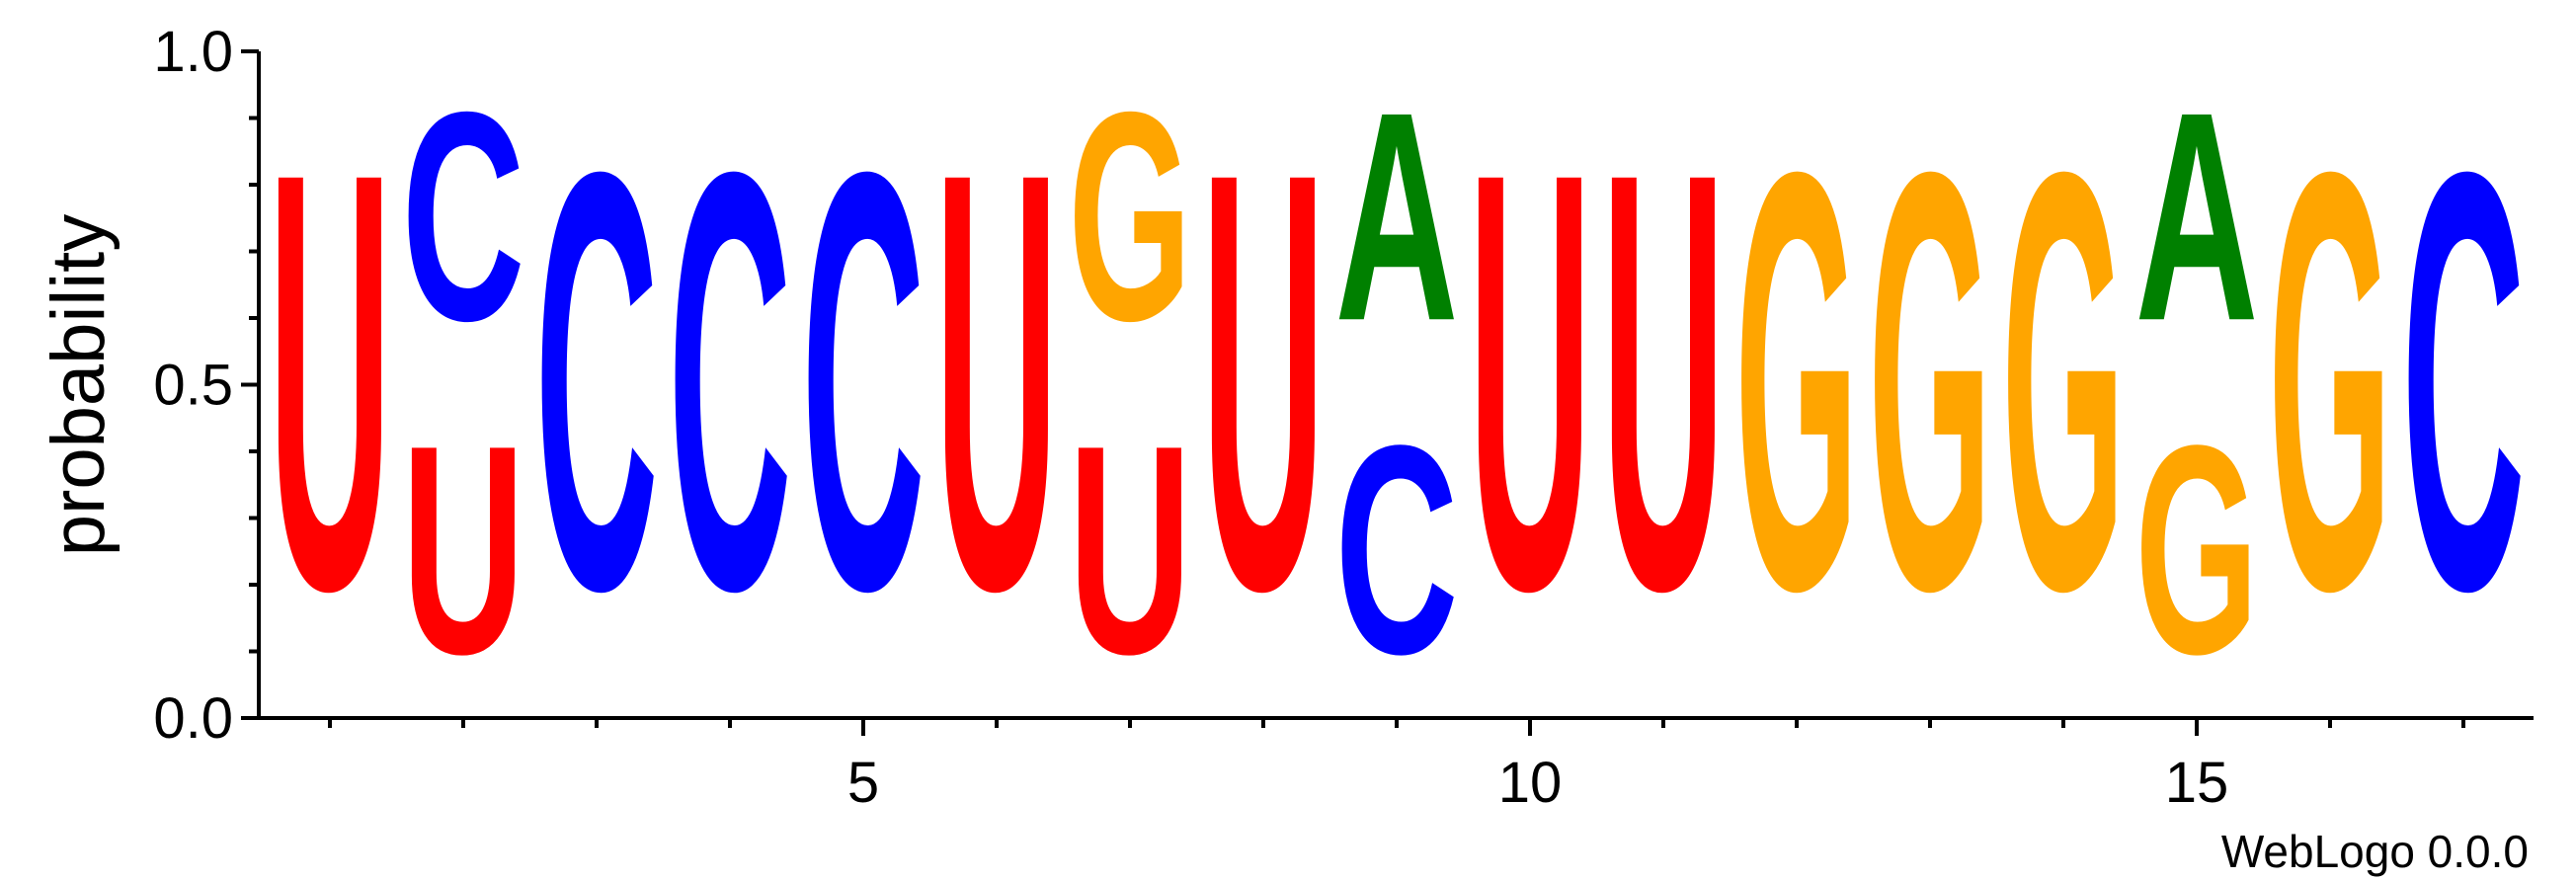 This screenshot has width=2576, height=881. What do you see at coordinates (1130, 551) in the screenshot?
I see `logo-letter-pos7-U: U` at bounding box center [1130, 551].